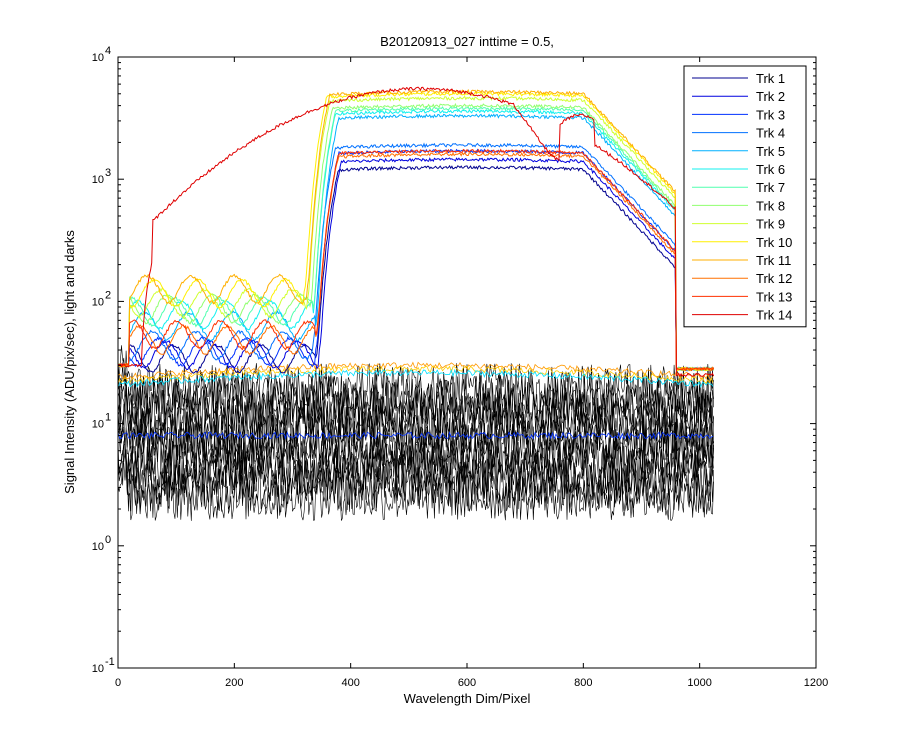  Describe the element at coordinates (234, 683) in the screenshot. I see `x-tick-label: 200` at that location.